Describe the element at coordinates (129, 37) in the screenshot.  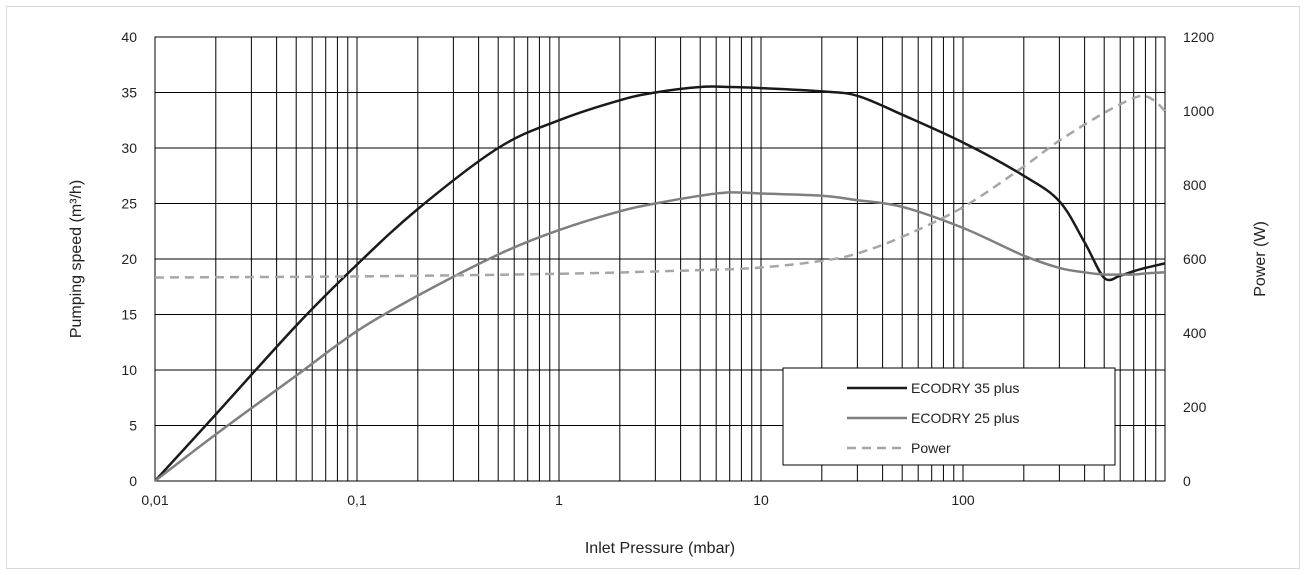
I see `y-tick-label: 40` at that location.